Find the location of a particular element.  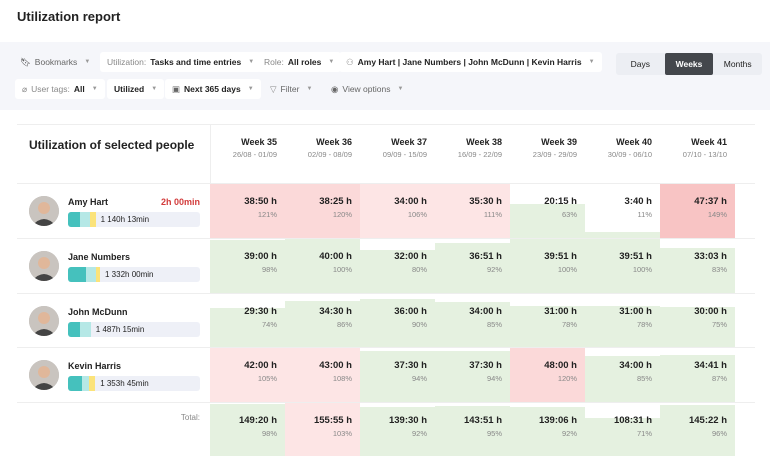

utilization-cell: 34:41 h 87% is located at coordinates (697, 375).